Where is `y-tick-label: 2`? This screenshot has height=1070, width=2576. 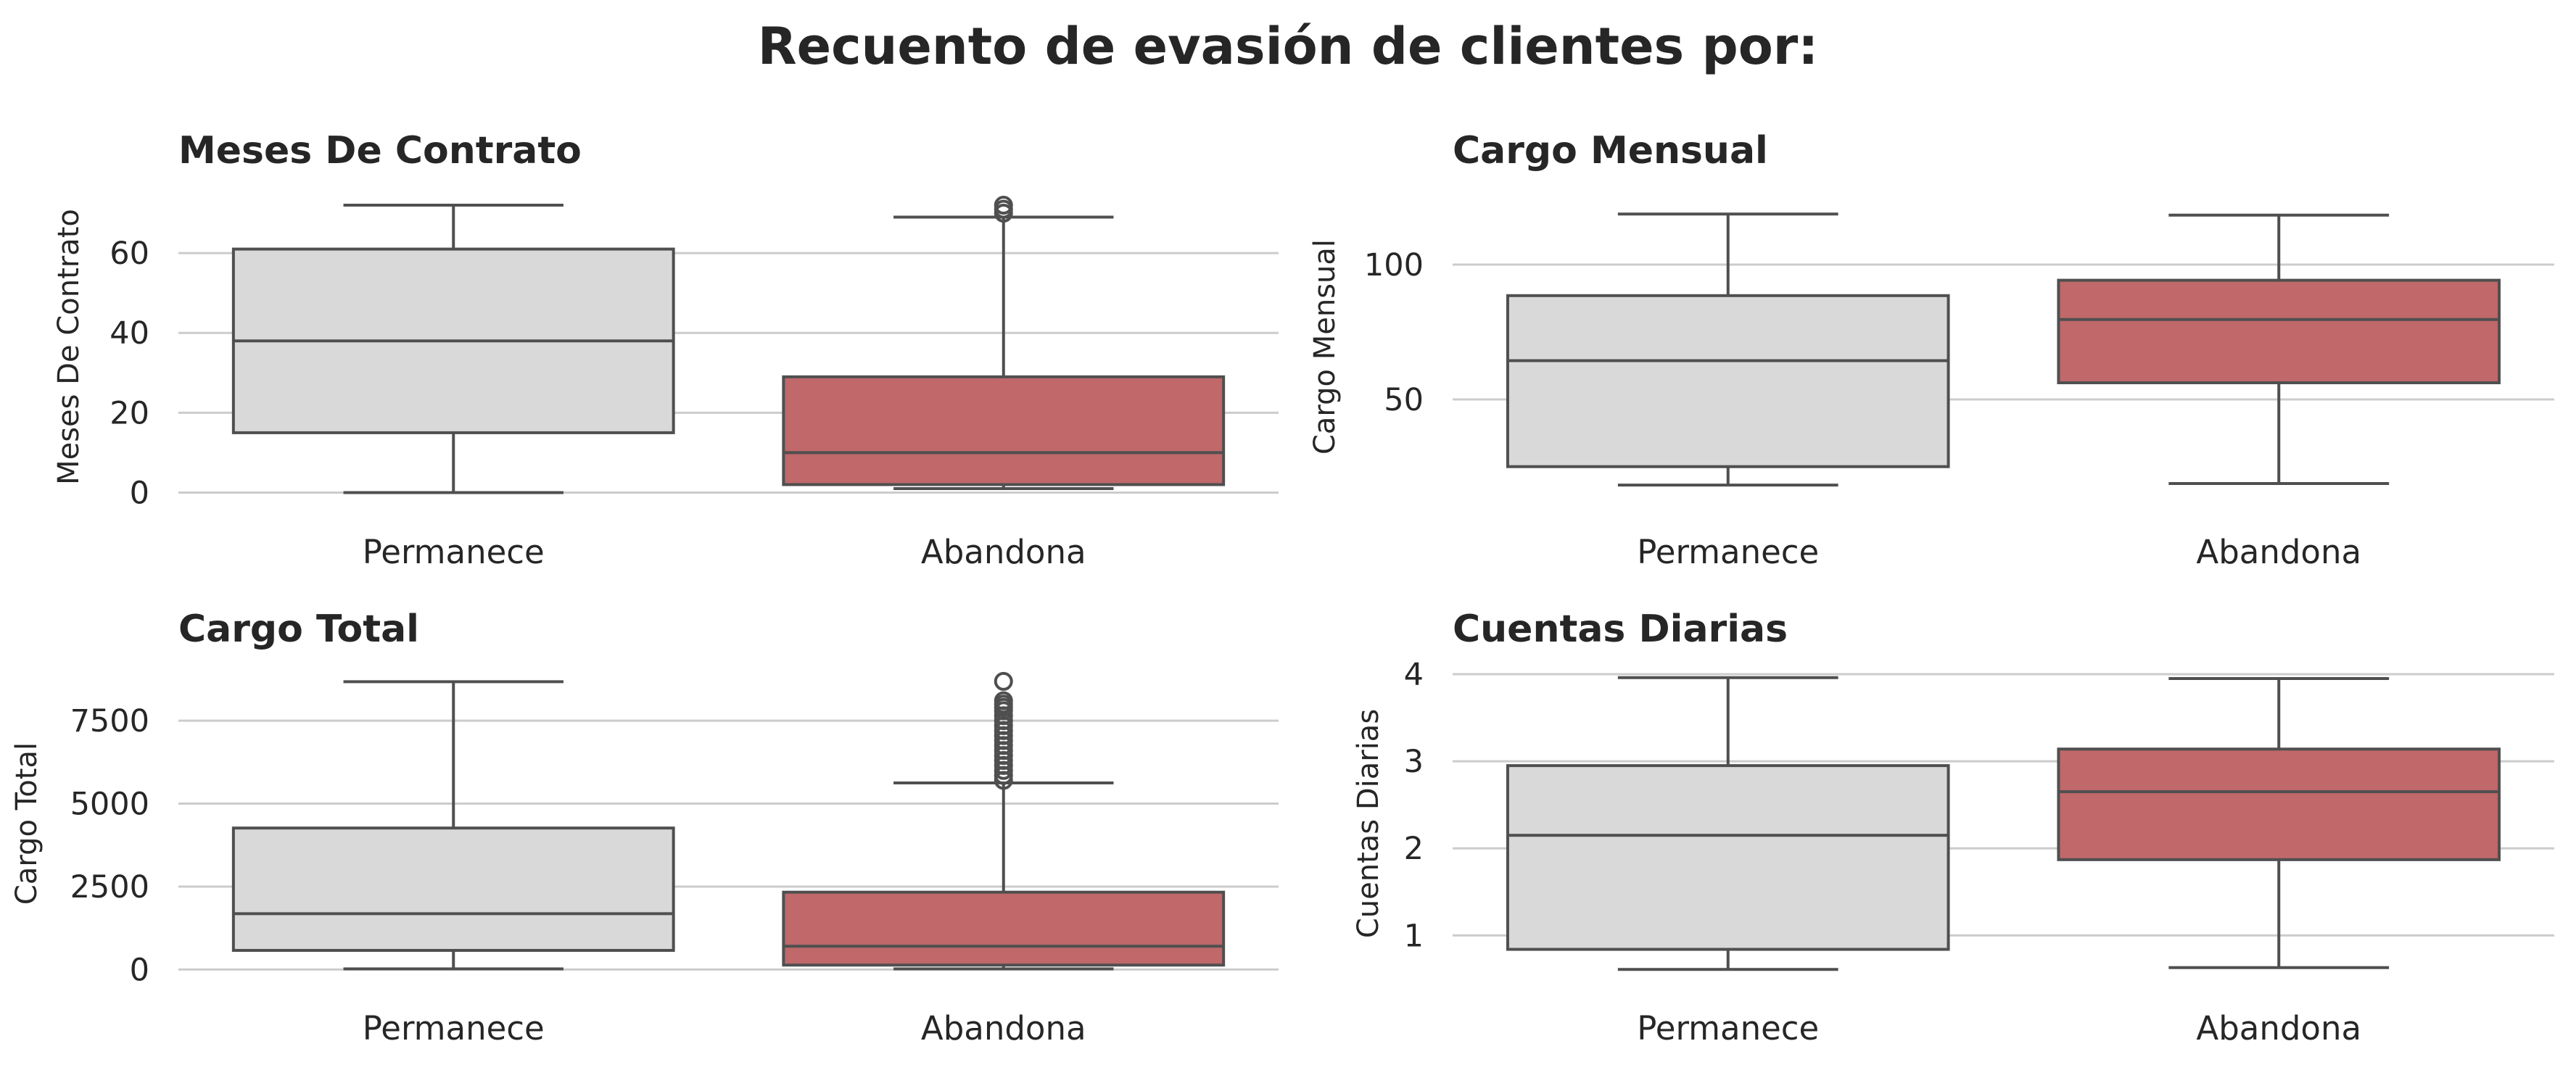 y-tick-label: 2 is located at coordinates (1414, 849).